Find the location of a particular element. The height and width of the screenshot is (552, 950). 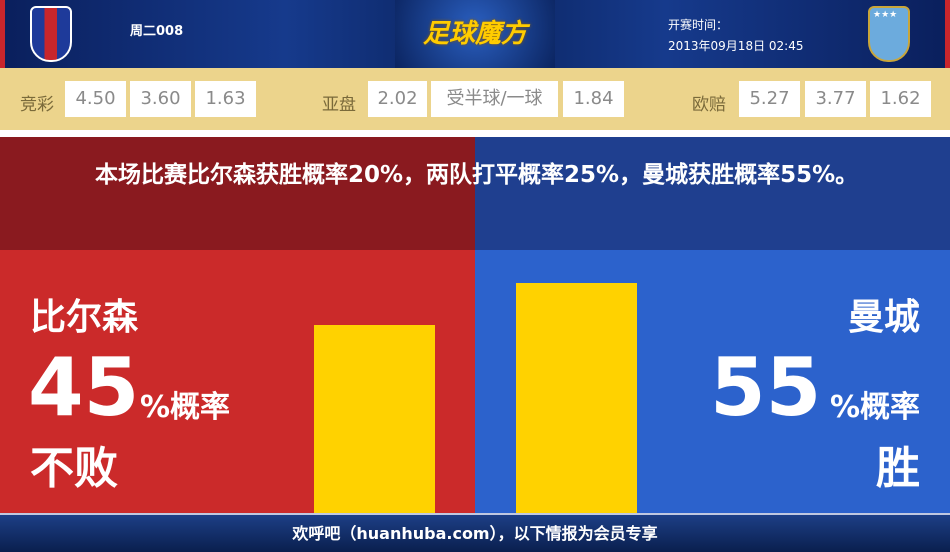

home-result: 不败 is located at coordinates (74, 468).